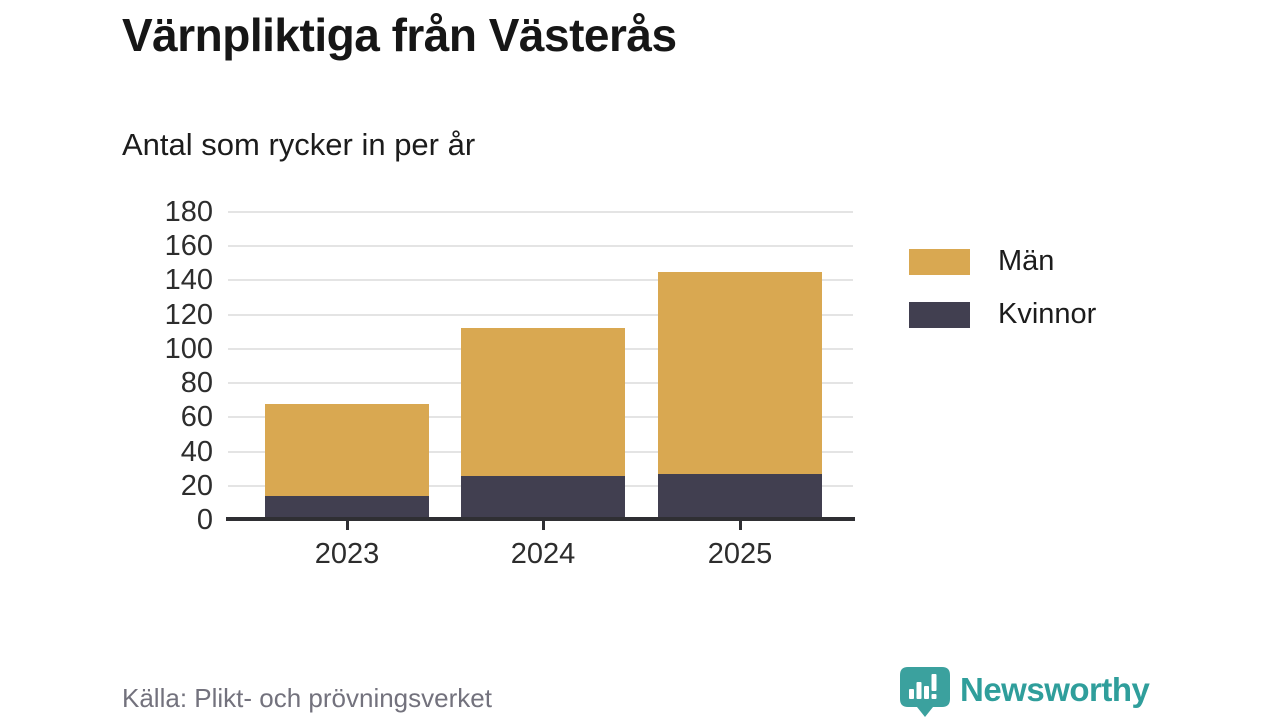 This screenshot has width=1280, height=720. I want to click on legend-swatch-kvinnor, so click(939, 314).